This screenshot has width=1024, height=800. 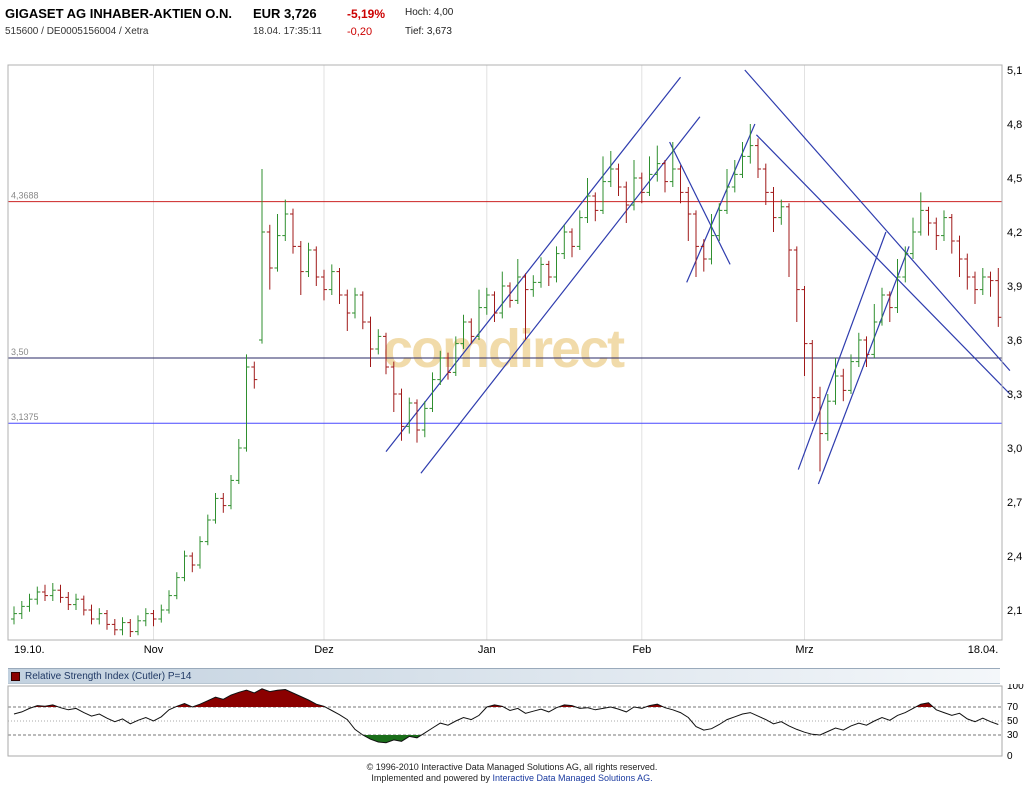 What do you see at coordinates (1014, 449) in the screenshot?
I see `svg-text: 3,0` at bounding box center [1014, 449].